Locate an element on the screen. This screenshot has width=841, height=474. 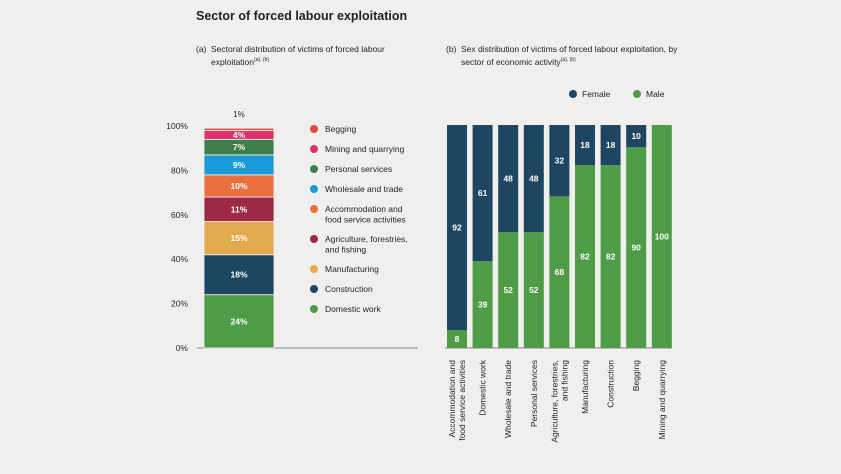
x-category-line: Personal services is located at coordinates (534, 393).